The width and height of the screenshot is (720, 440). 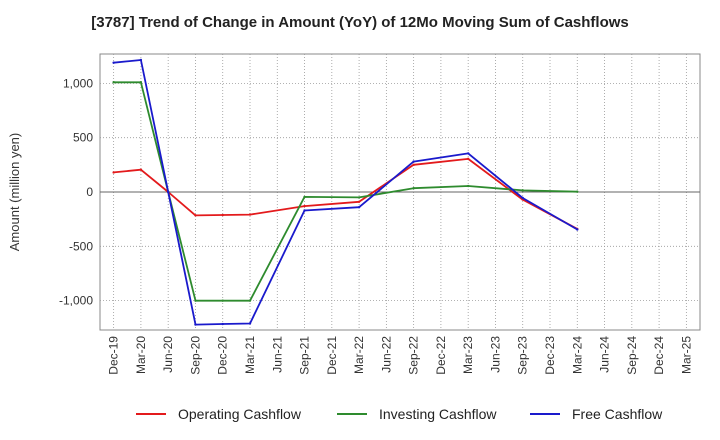 What do you see at coordinates (305, 355) in the screenshot?
I see `x-tick-label: Sep-21` at bounding box center [305, 355].